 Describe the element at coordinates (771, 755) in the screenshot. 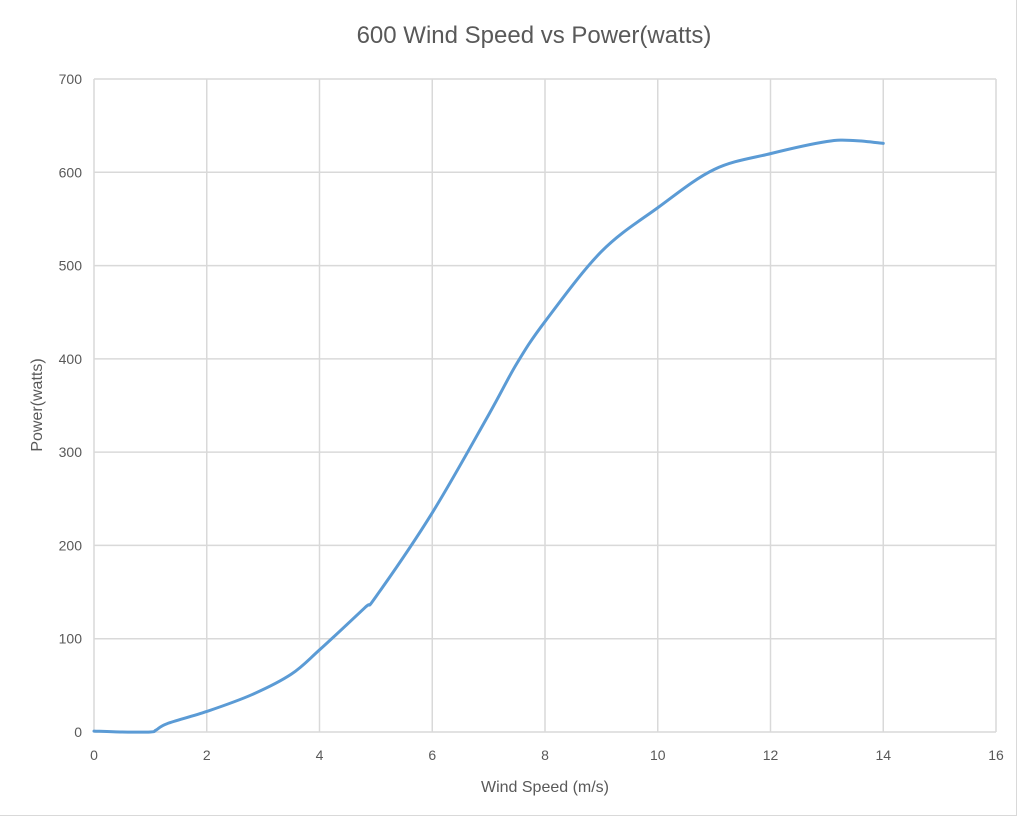

I see `x-tick-label: 12` at that location.